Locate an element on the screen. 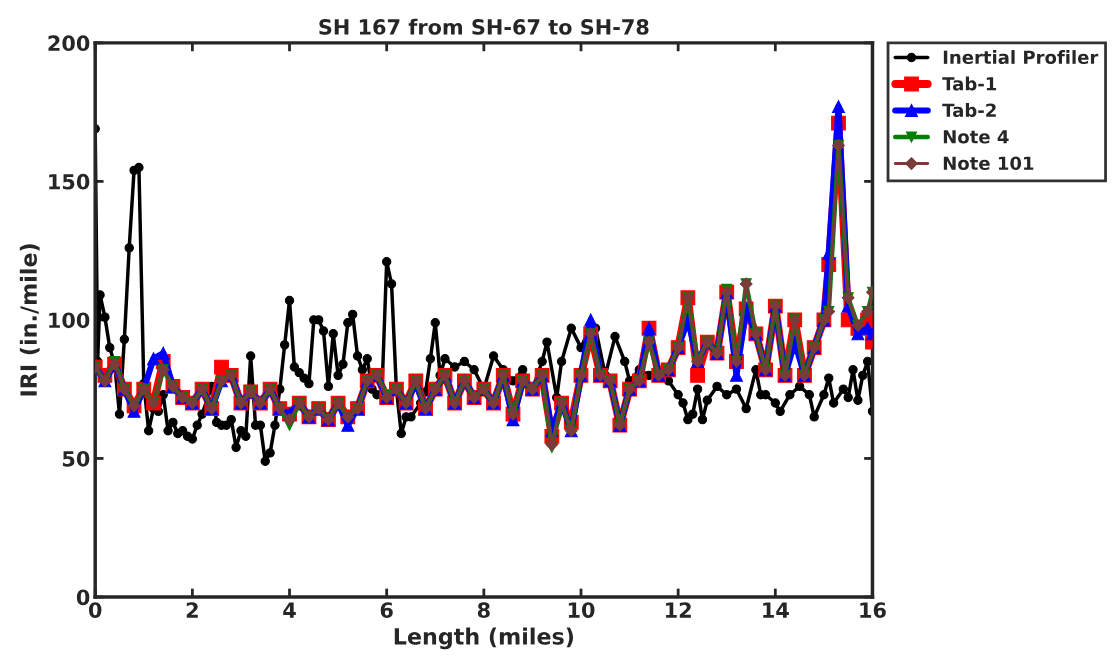 The width and height of the screenshot is (1120, 670). x-tick-label: 8 is located at coordinates (483, 610).